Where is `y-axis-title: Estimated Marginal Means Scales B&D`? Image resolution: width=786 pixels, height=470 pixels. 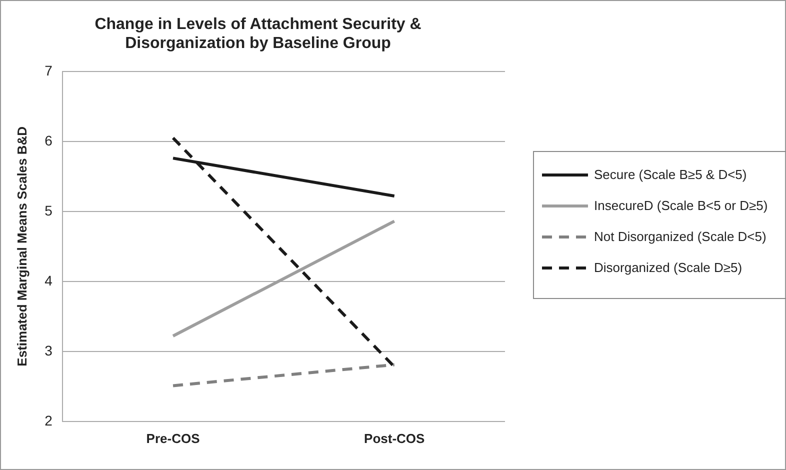 y-axis-title: Estimated Marginal Means Scales B&D is located at coordinates (22, 246).